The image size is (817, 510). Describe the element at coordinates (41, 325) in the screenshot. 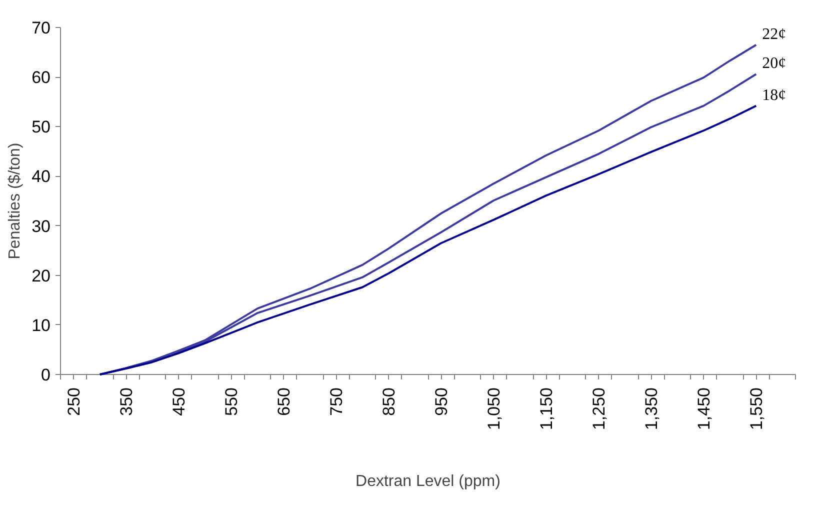

I see `y-tick-label: 10` at that location.